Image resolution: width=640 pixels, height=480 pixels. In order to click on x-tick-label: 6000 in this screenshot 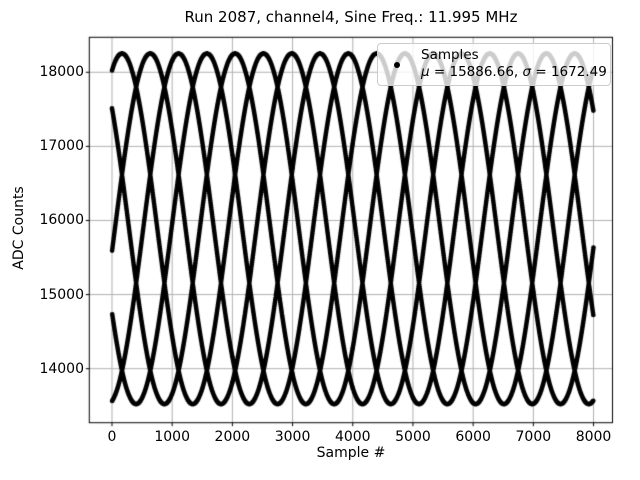, I will do `click(473, 437)`.